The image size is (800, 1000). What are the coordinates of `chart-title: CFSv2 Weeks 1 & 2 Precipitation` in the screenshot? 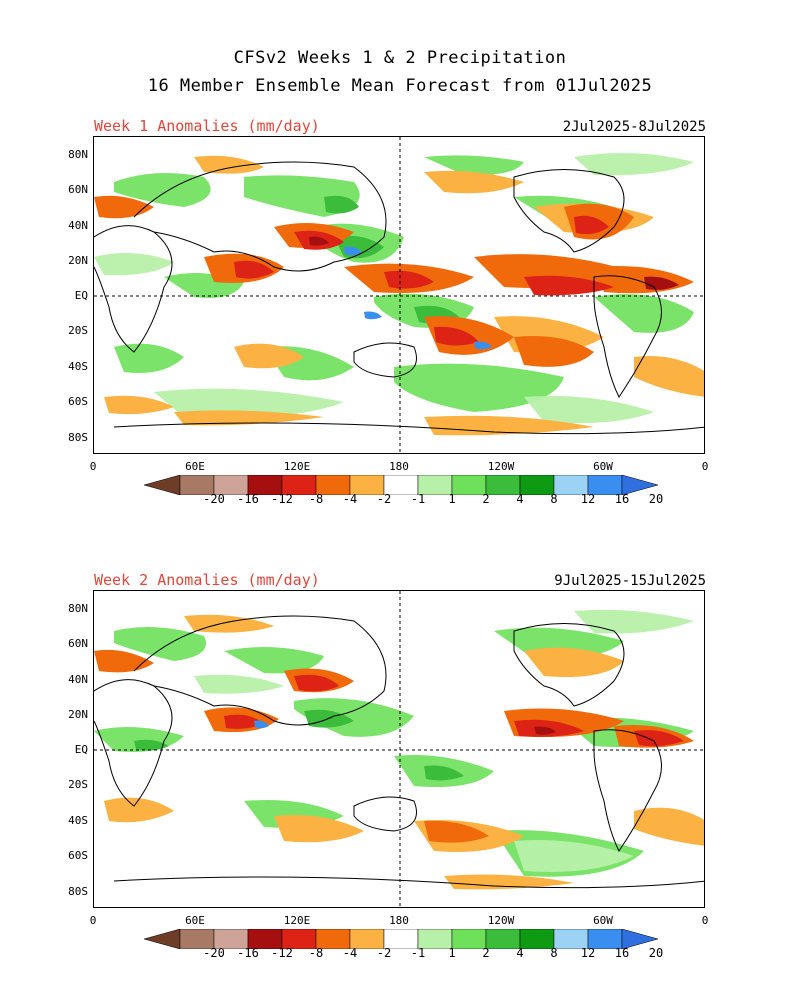 It's located at (400, 58).